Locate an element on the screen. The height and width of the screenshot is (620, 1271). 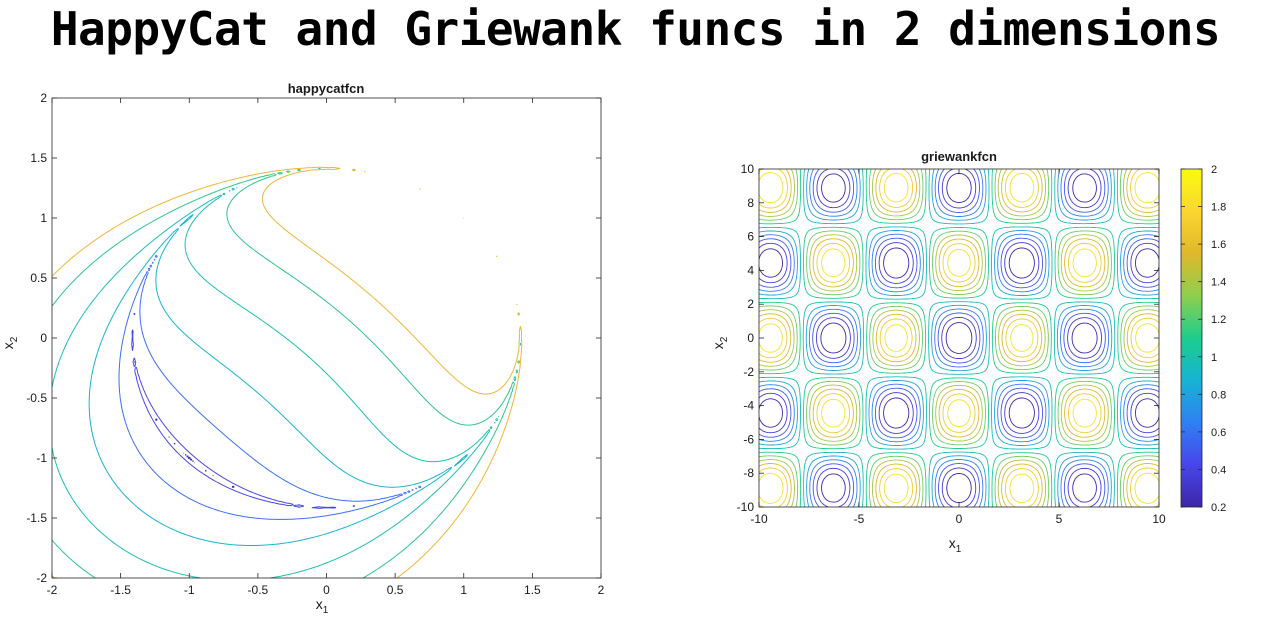
colorbar-tick-label: 2 is located at coordinates (1214, 170).